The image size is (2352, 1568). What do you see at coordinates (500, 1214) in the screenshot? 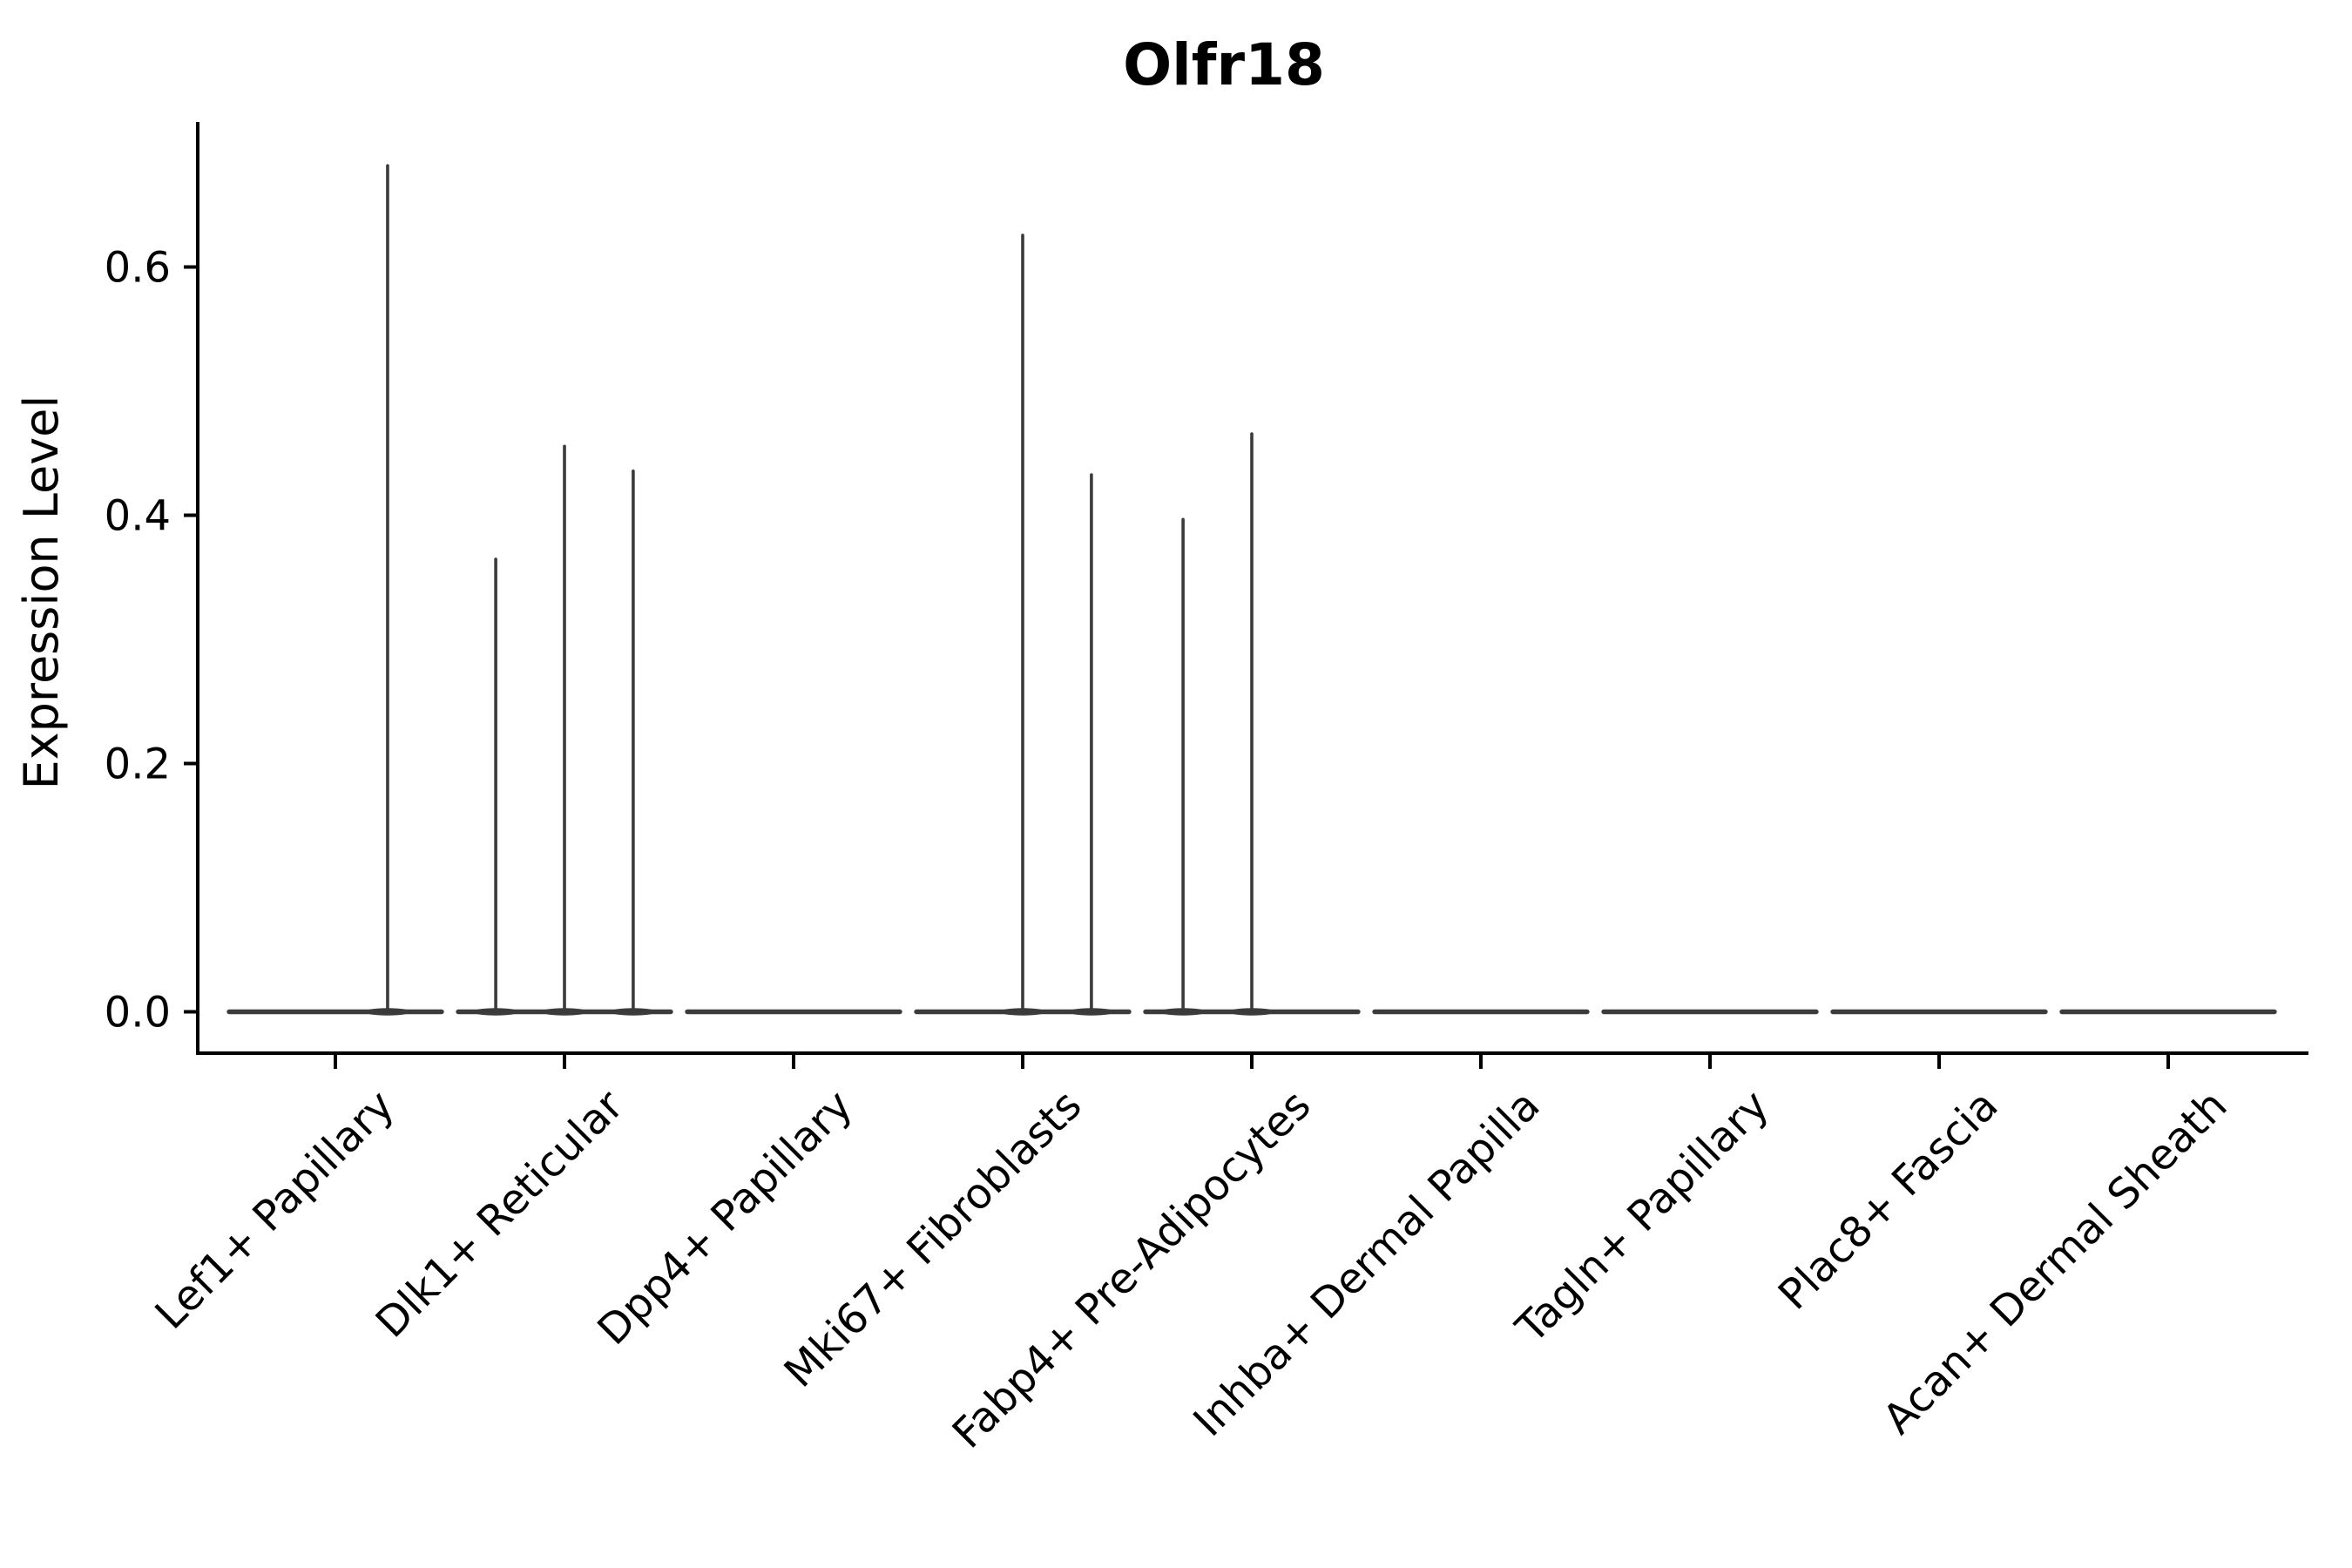
I see `x-tick-label: Dlk1+ Reticular` at bounding box center [500, 1214].